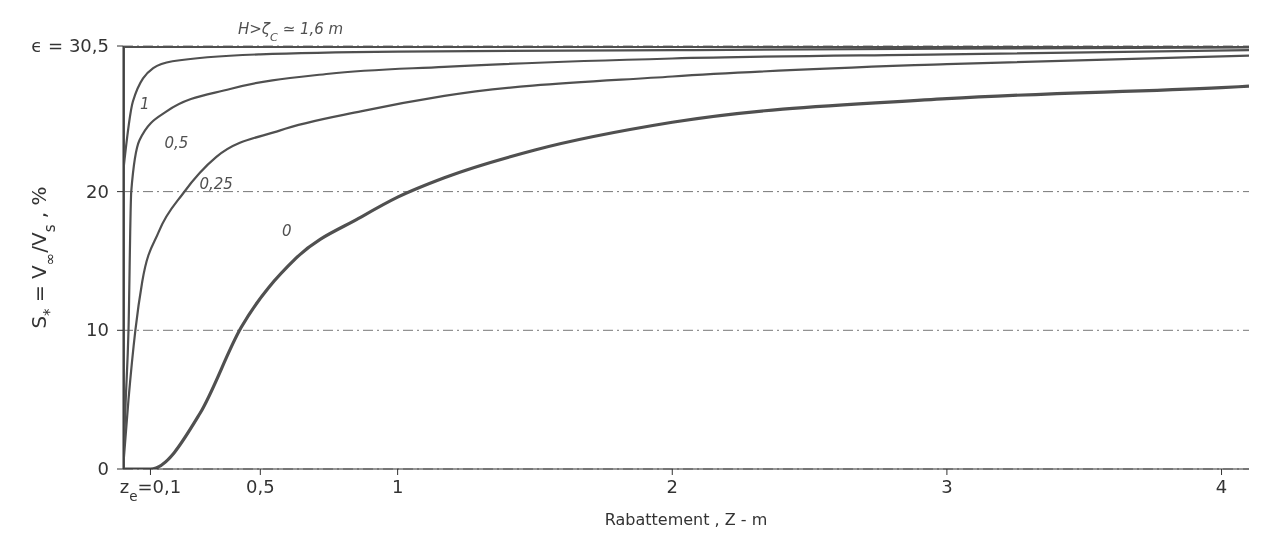  What do you see at coordinates (70, 45) in the screenshot?
I see `y-tick-label: ϵ = 30,5` at bounding box center [70, 45].